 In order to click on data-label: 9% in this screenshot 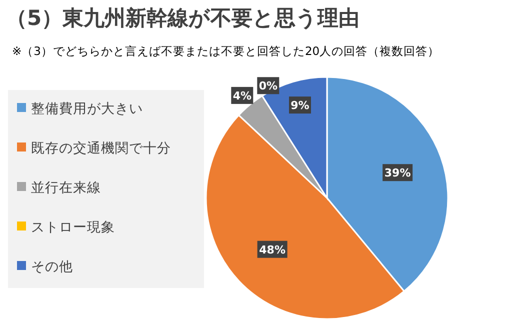, I will do `click(300, 105)`.